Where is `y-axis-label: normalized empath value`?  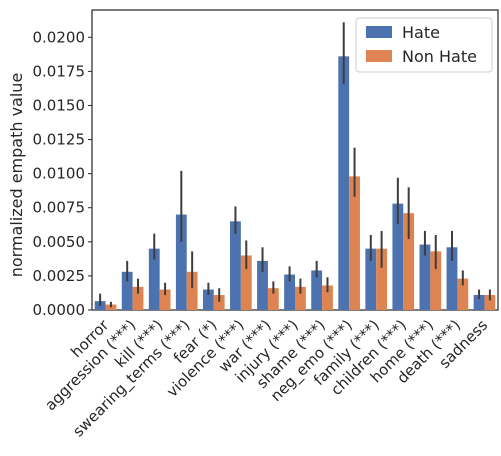 y-axis-label: normalized empath value is located at coordinates (16, 175).